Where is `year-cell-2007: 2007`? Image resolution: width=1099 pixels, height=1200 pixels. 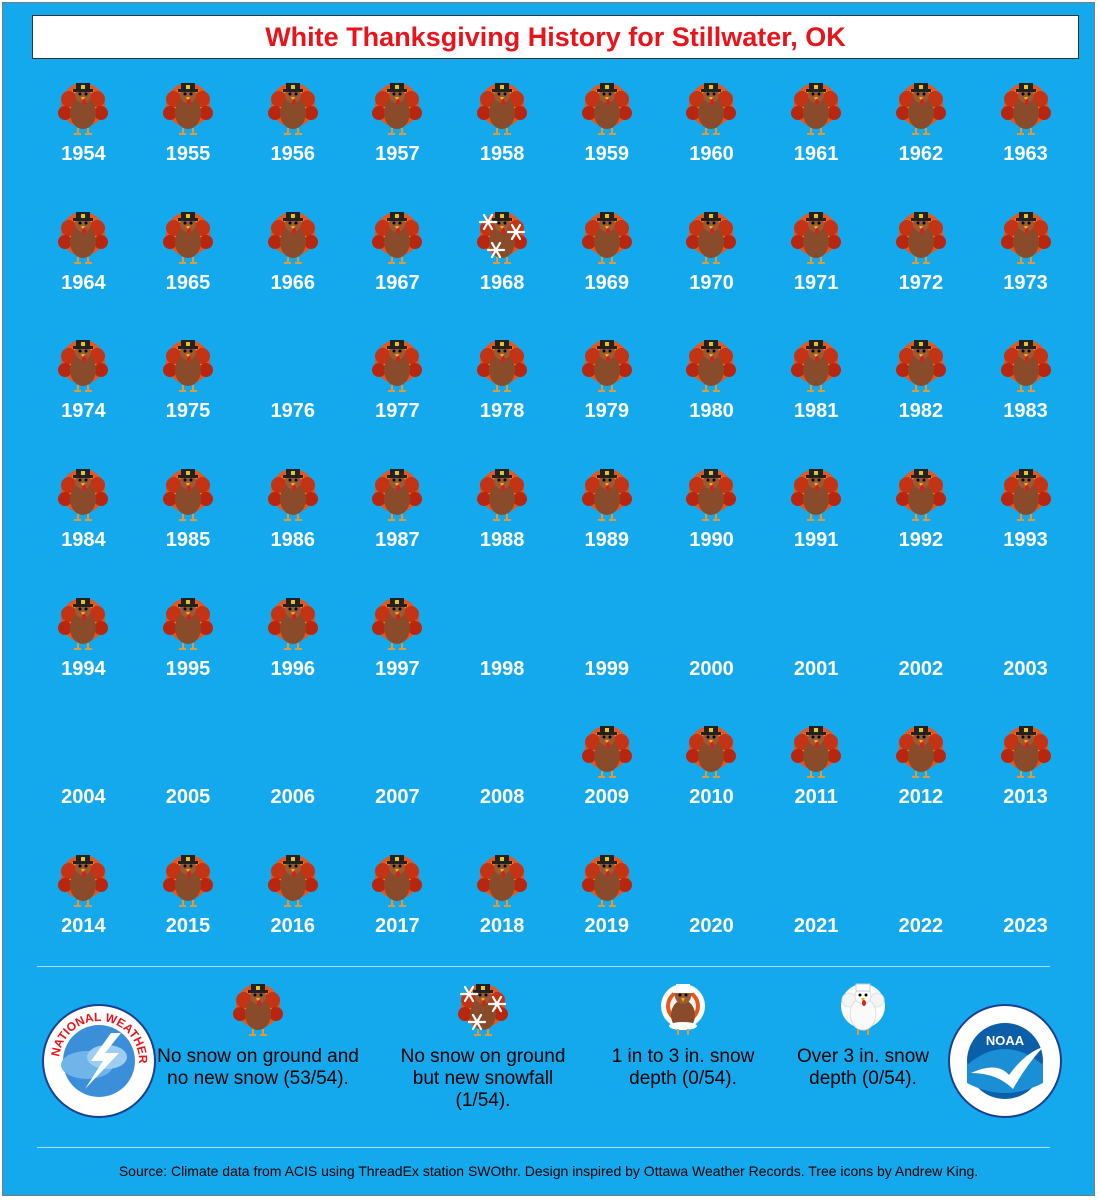 year-cell-2007: 2007 is located at coordinates (397, 784).